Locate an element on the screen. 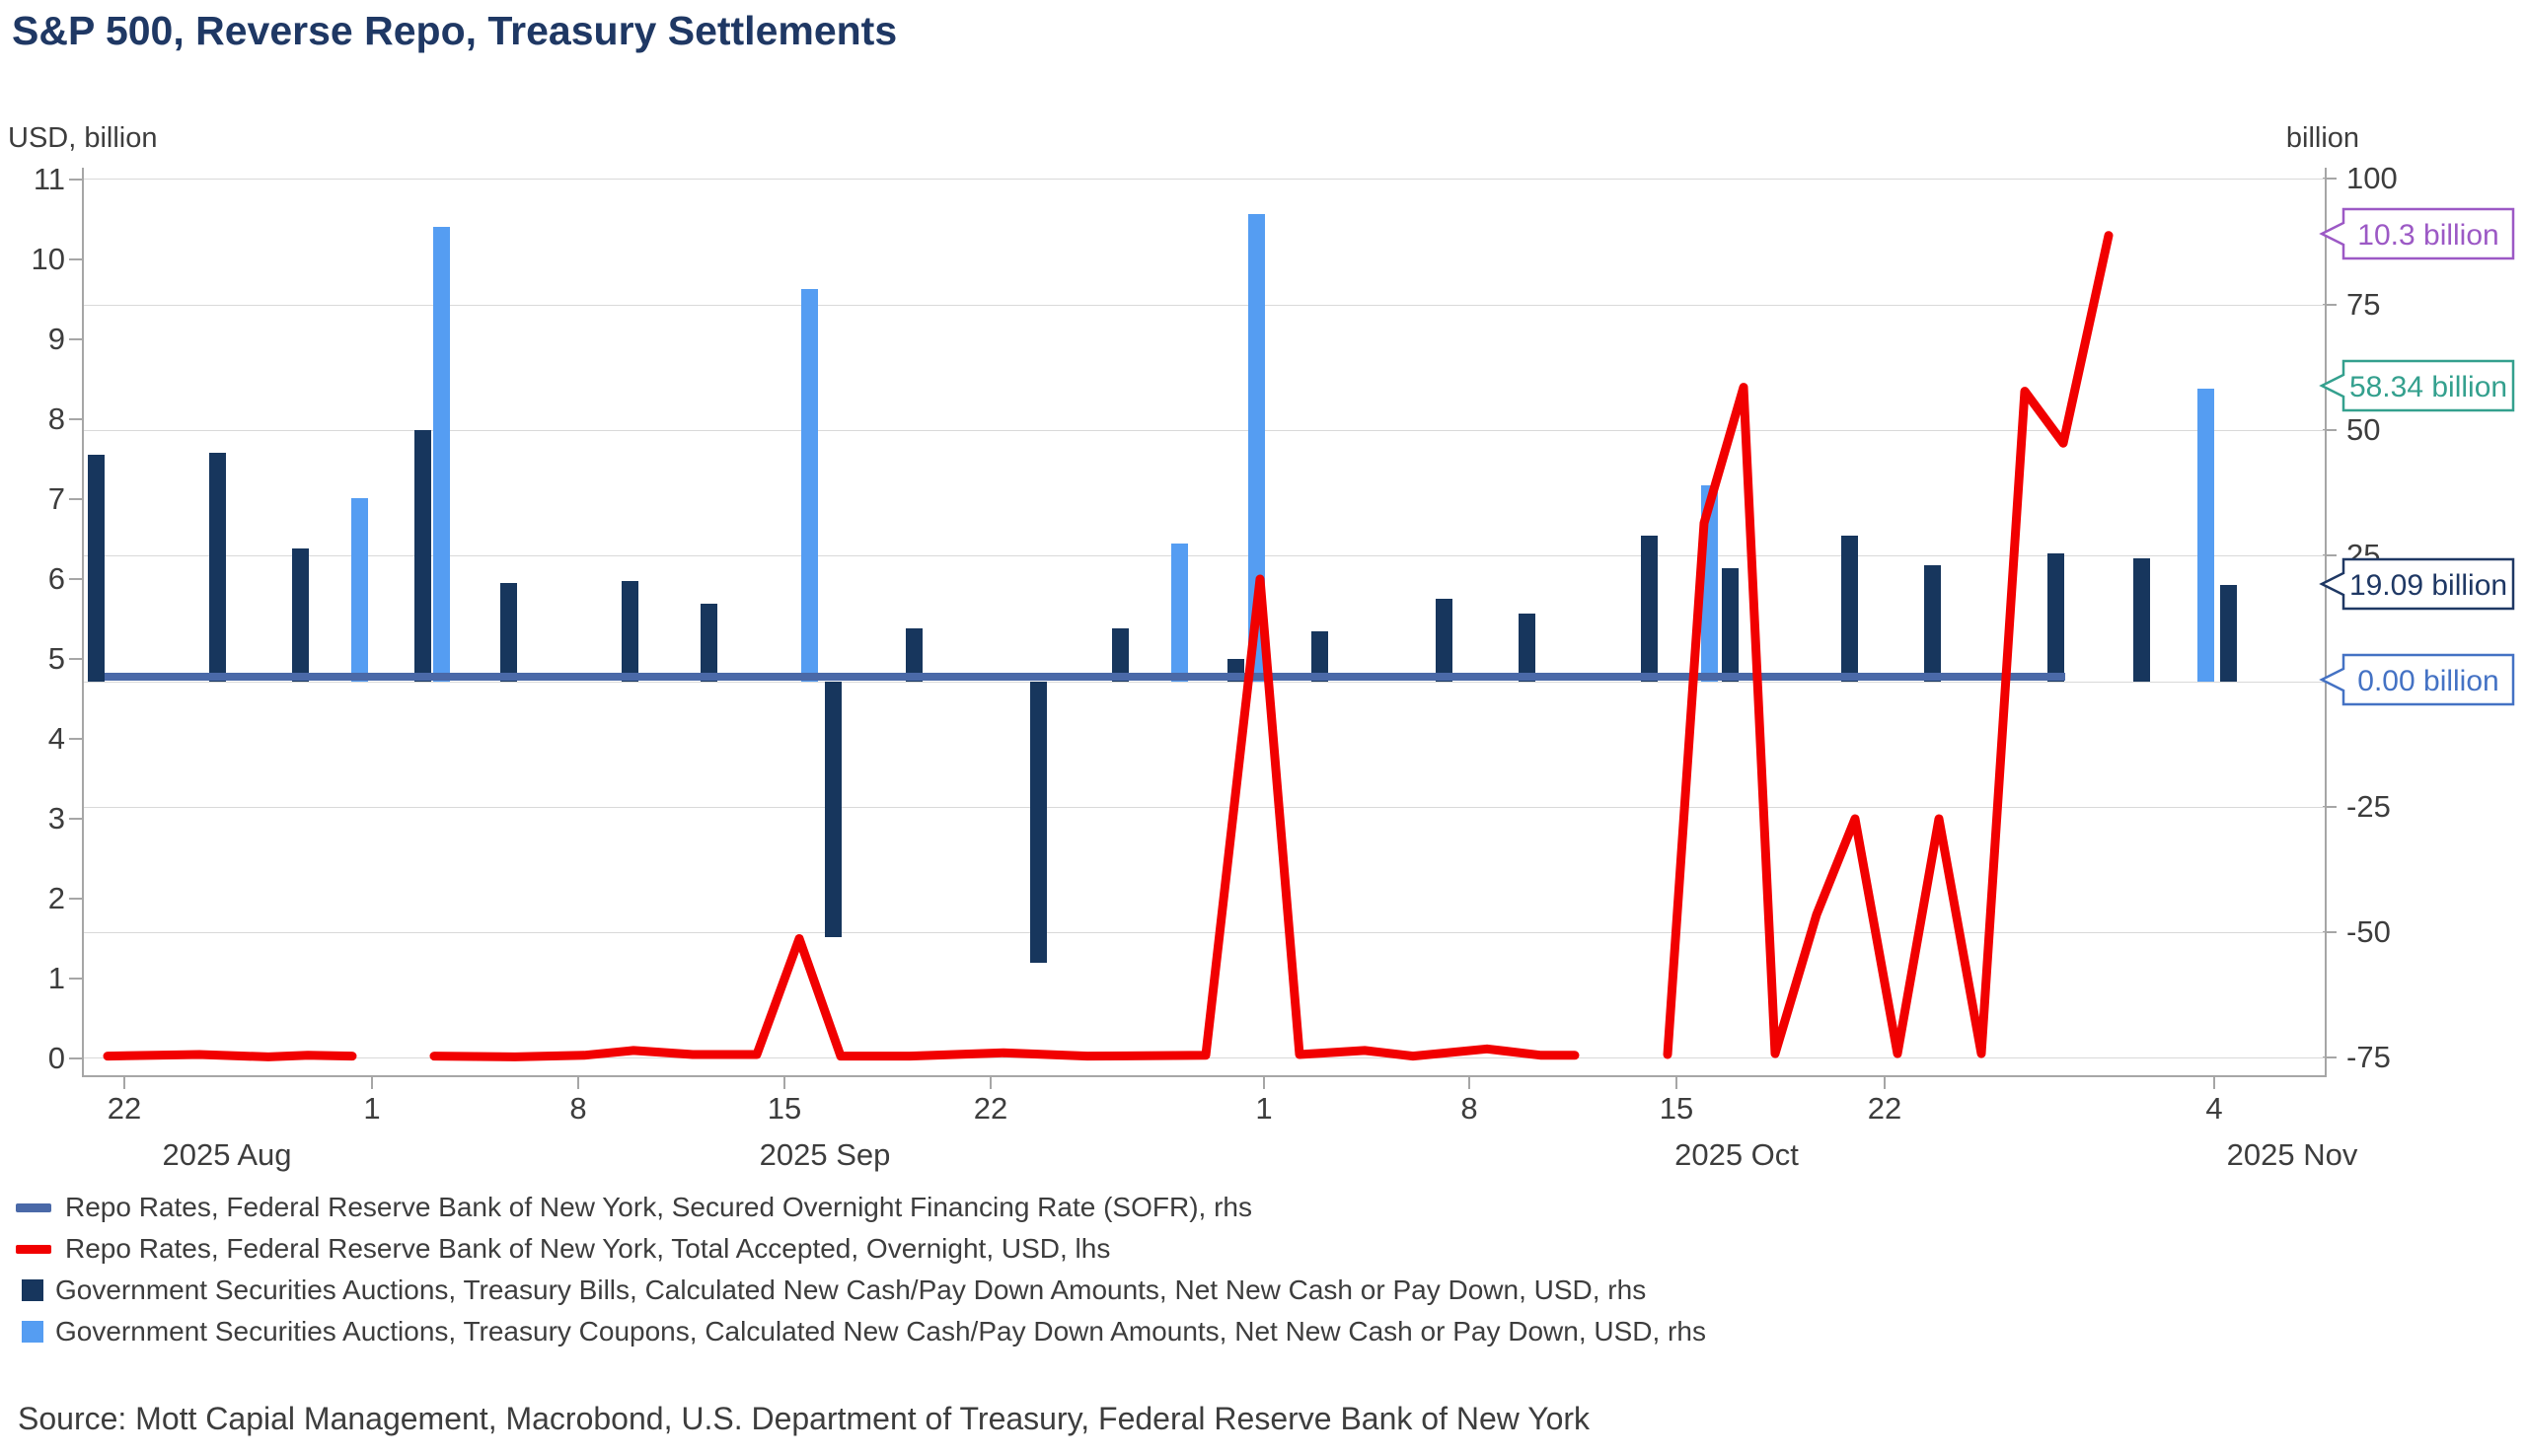 This screenshot has height=1456, width=2526. left-axis-tick-label: 4 is located at coordinates (56, 738).